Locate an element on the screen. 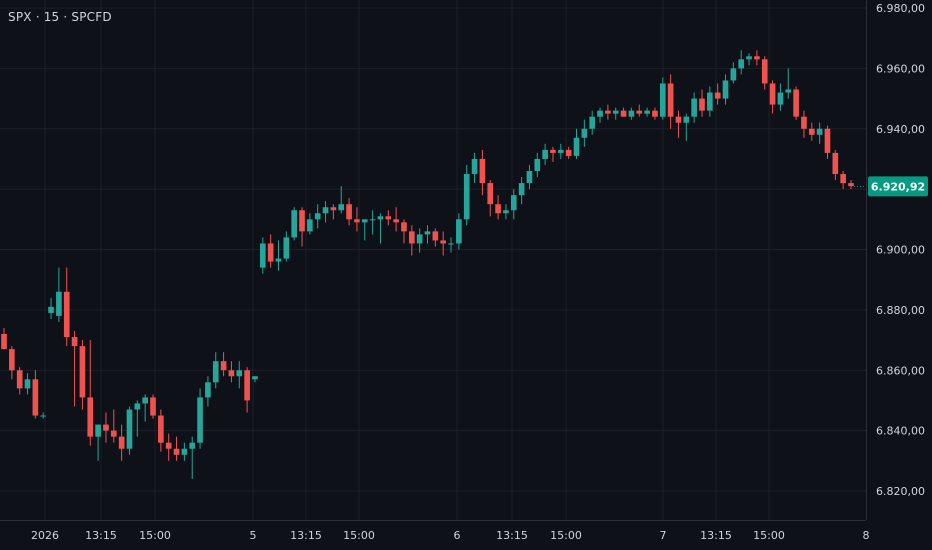 This screenshot has width=932, height=550. time-tick-label: 13:15 is located at coordinates (101, 535).